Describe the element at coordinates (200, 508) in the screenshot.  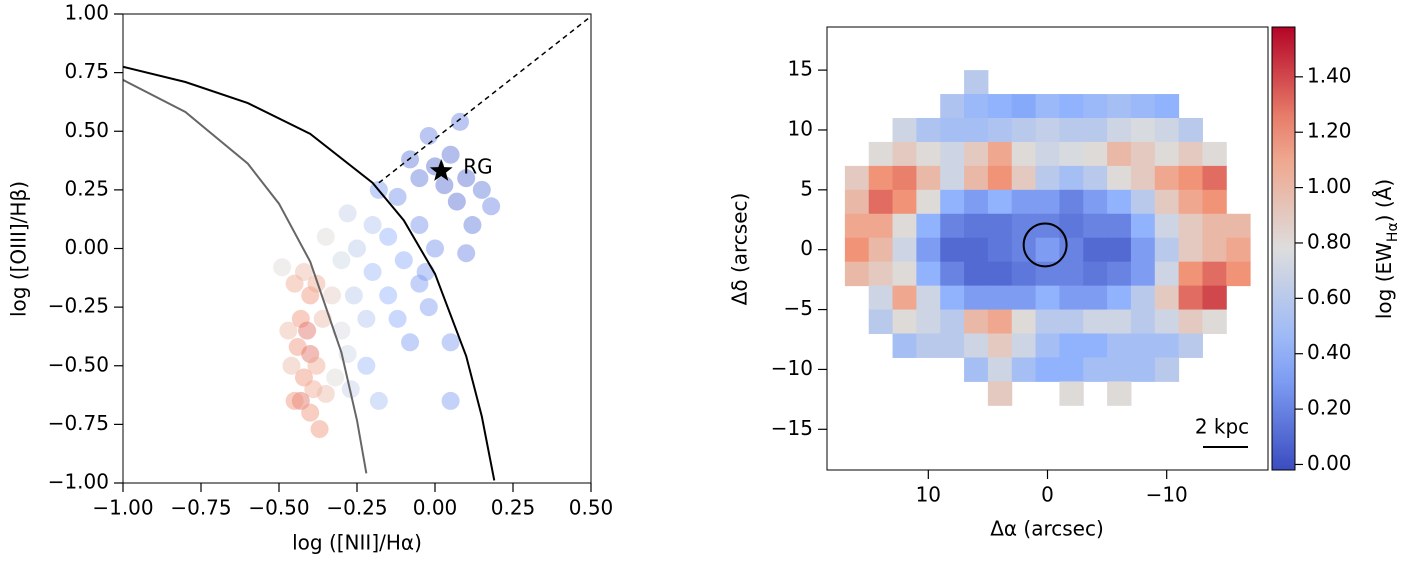
I see `x-tick-label: −0.75` at that location.